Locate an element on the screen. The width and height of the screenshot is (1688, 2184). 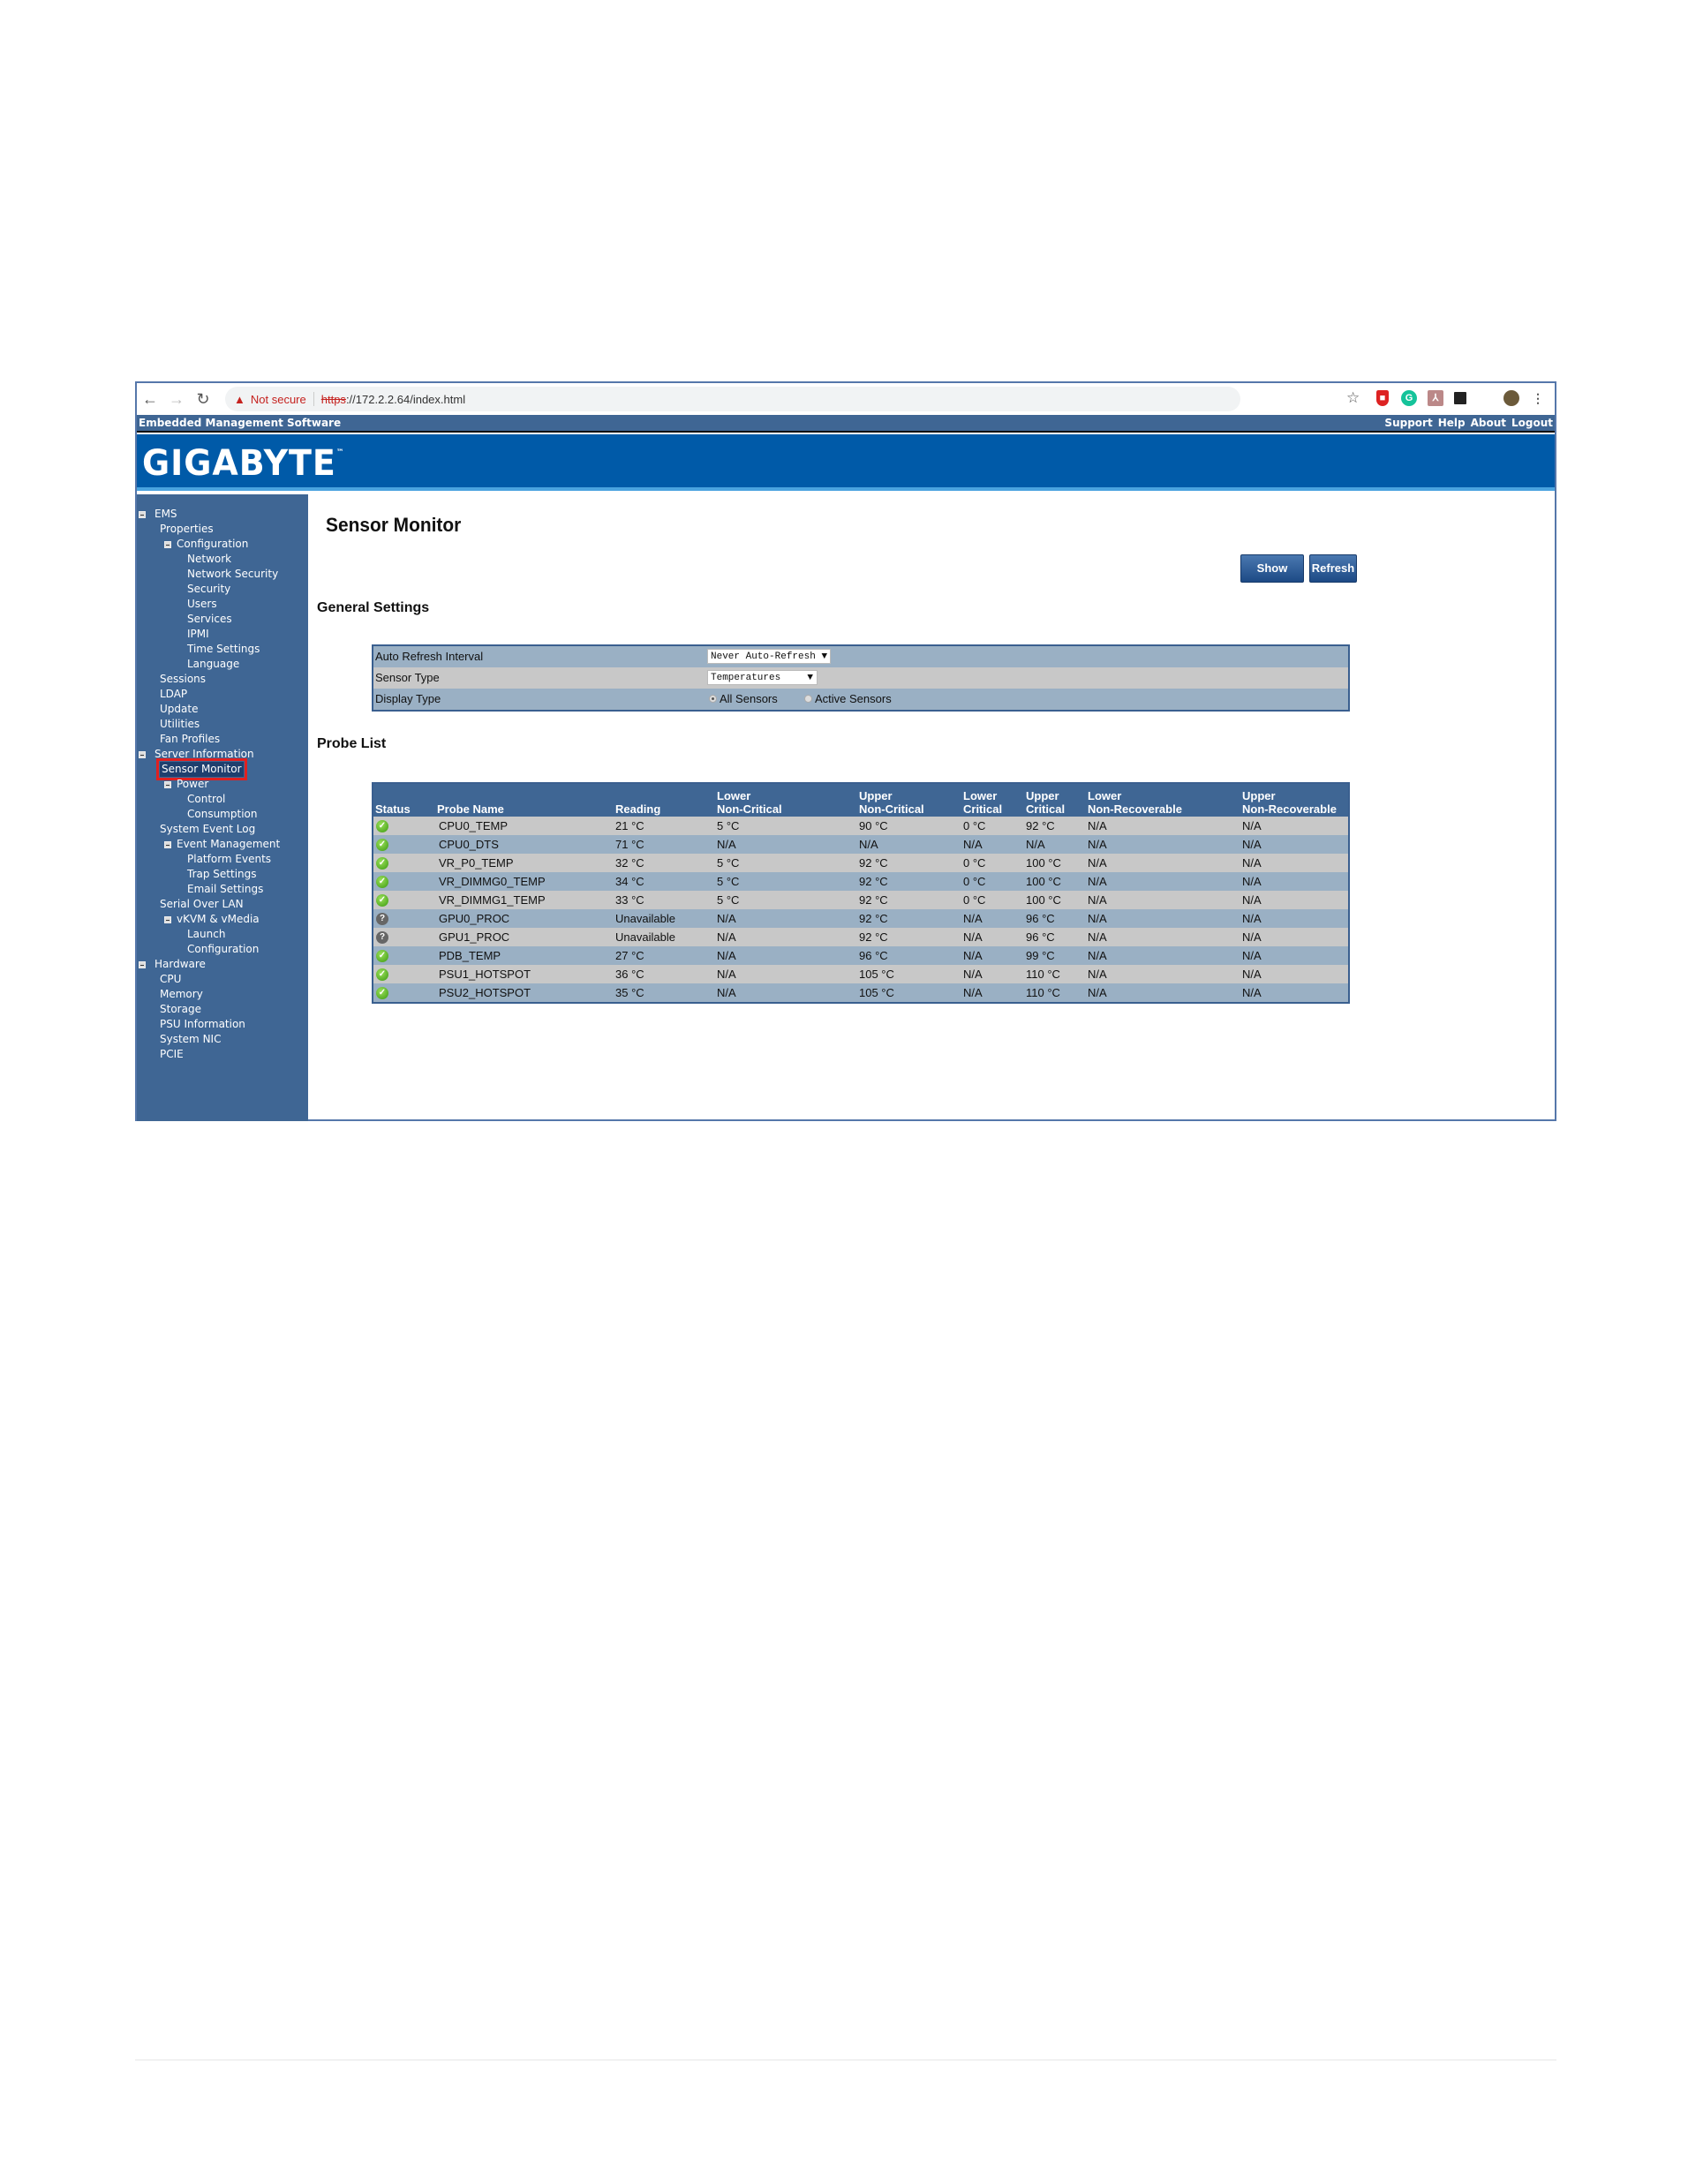
sidebar-item-label: PSU Information is located at coordinates (203, 1024).